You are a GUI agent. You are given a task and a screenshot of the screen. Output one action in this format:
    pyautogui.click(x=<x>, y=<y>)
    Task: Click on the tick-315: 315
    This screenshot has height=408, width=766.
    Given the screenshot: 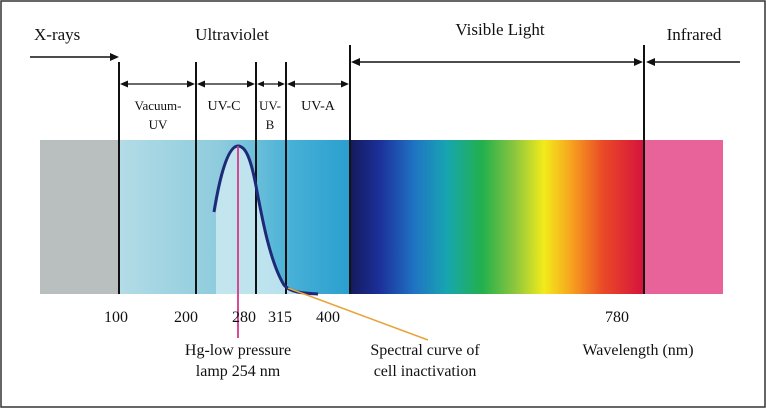 What is the action you would take?
    pyautogui.click(x=280, y=317)
    